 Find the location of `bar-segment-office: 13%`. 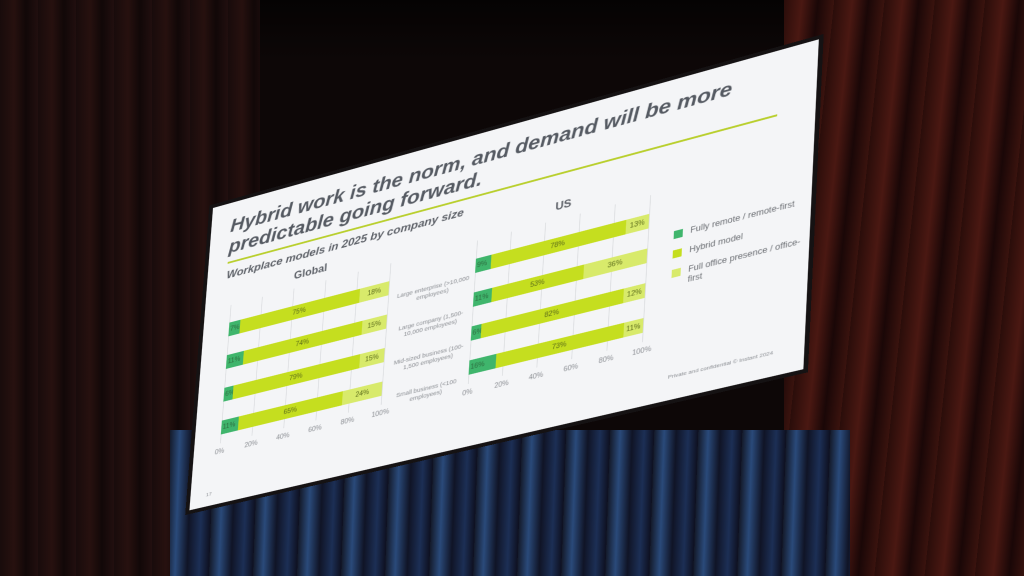

bar-segment-office: 13% is located at coordinates (637, 224).